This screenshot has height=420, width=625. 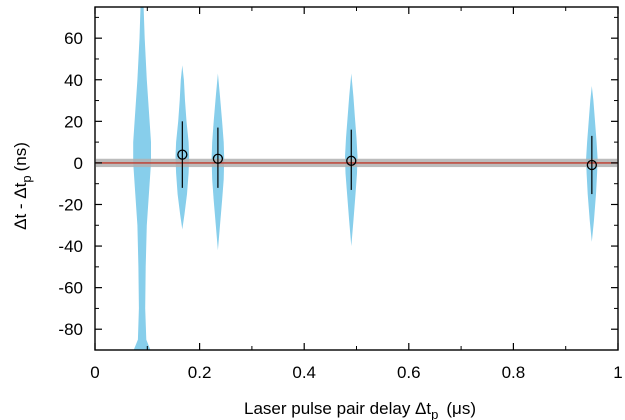 What do you see at coordinates (337, 408) in the screenshot?
I see `x-axis-label-main: Laser pulse pair delay Δt` at bounding box center [337, 408].